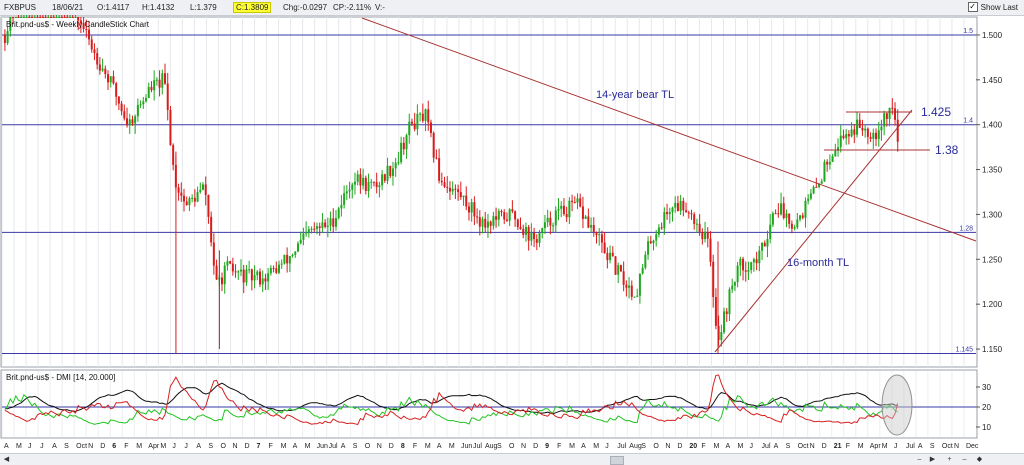 The height and width of the screenshot is (465, 1024). What do you see at coordinates (512, 459) in the screenshot?
I see `horizontal-scrollbar: ◀ – ▶ + – ◆` at bounding box center [512, 459].